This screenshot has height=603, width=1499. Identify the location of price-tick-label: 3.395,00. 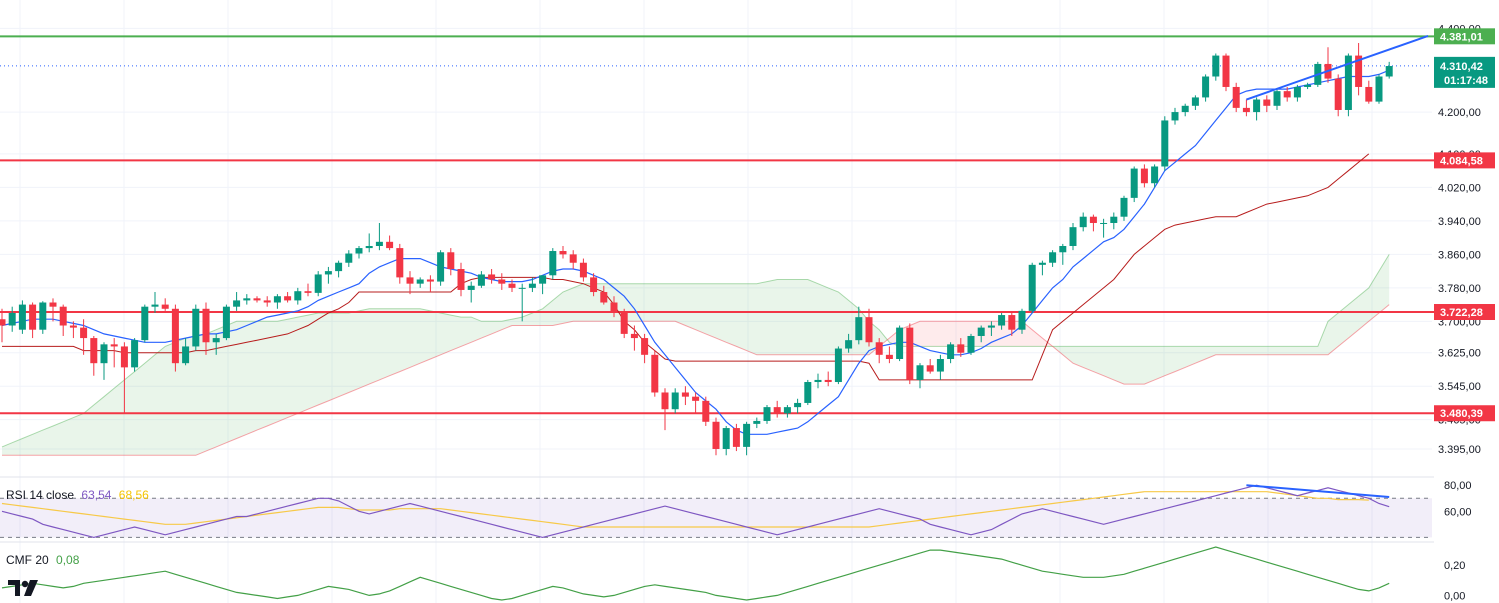
(1459, 450).